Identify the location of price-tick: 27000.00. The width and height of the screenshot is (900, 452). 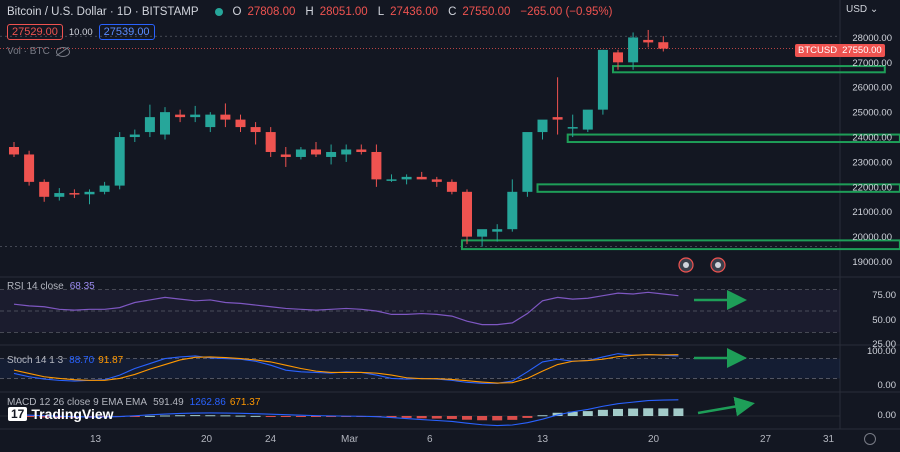
(872, 63).